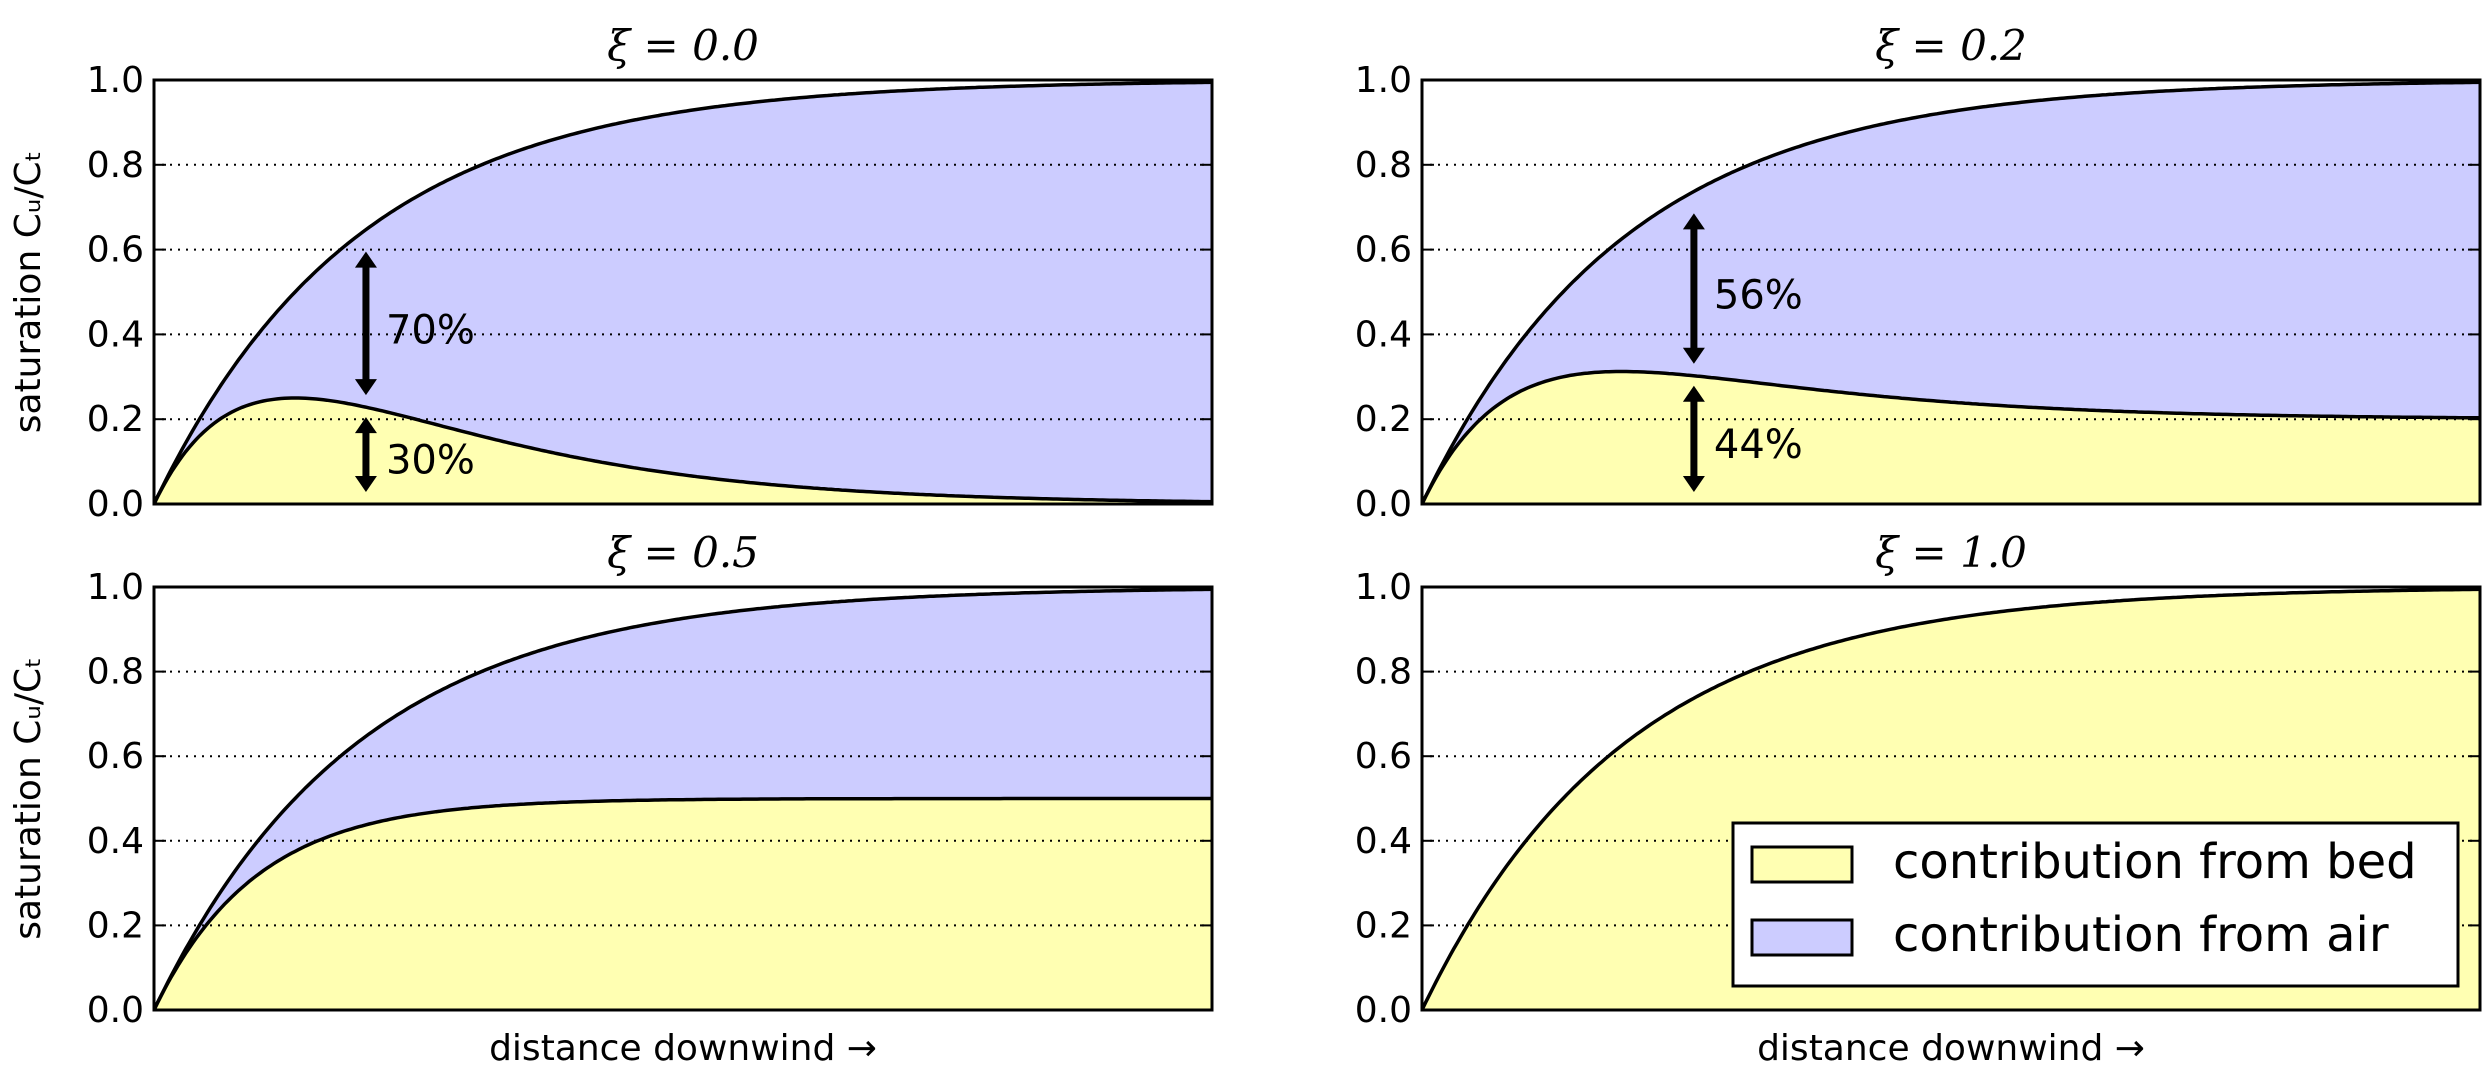 The width and height of the screenshot is (2490, 1080). I want to click on legend-swatch-air, so click(1802, 937).